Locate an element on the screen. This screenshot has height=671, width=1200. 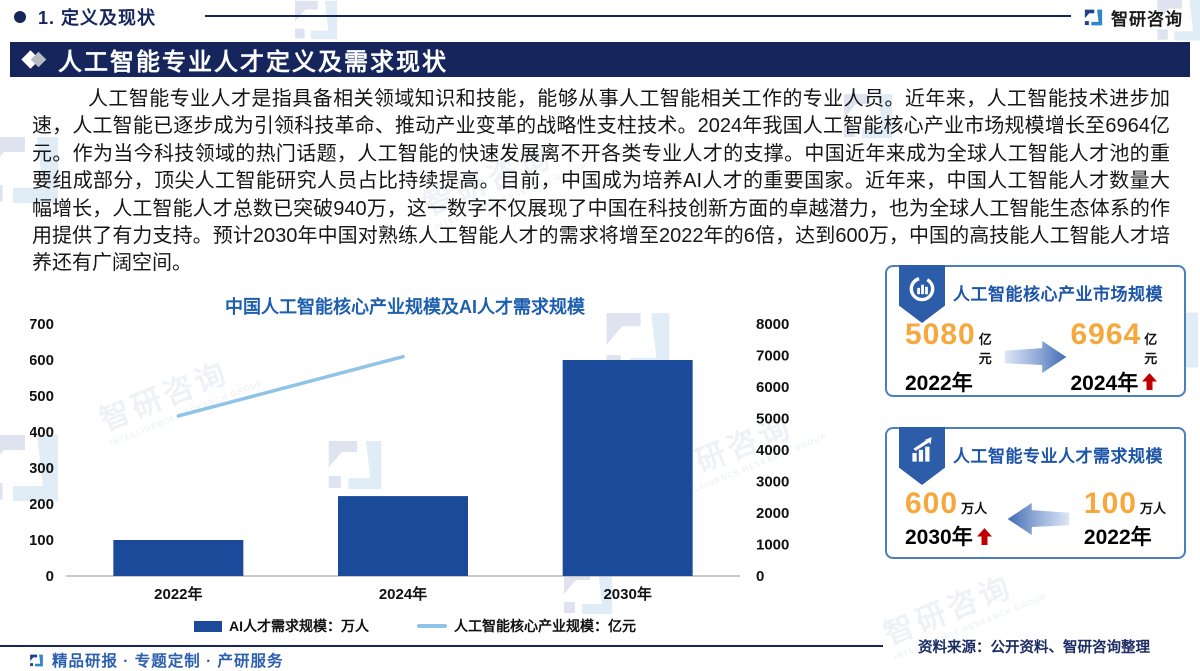
brand-logo-icon is located at coordinates (1093, 17).